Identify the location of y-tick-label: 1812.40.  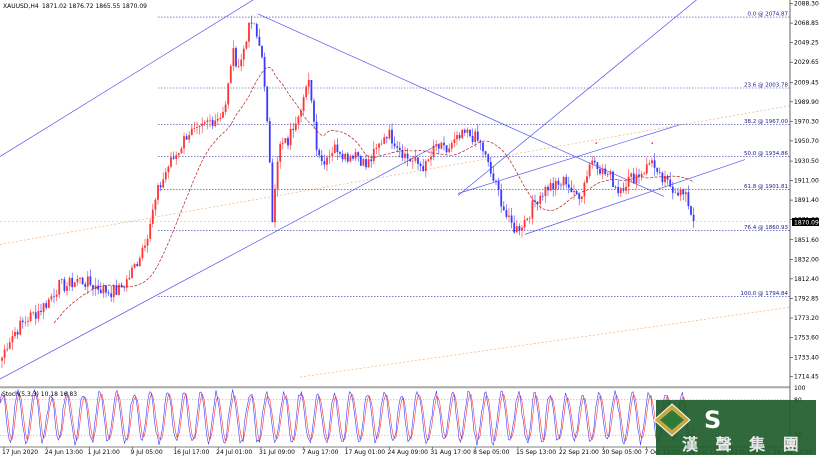
(806, 279).